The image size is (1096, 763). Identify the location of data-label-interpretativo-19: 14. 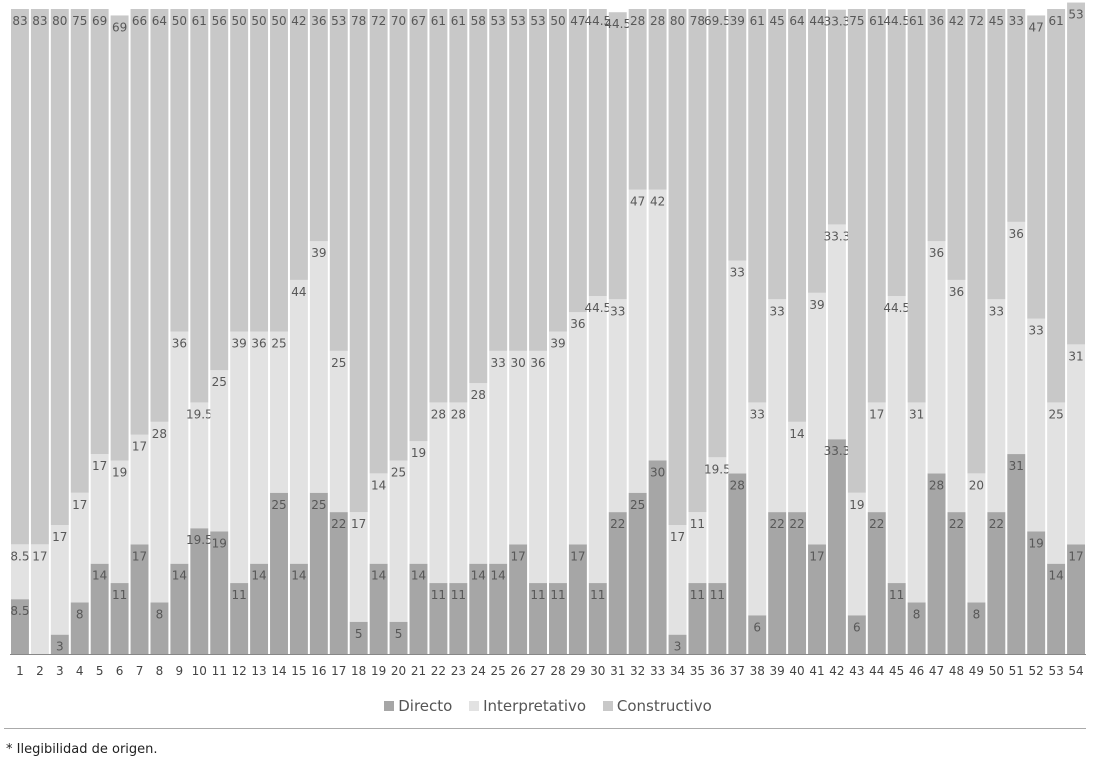
(378, 485).